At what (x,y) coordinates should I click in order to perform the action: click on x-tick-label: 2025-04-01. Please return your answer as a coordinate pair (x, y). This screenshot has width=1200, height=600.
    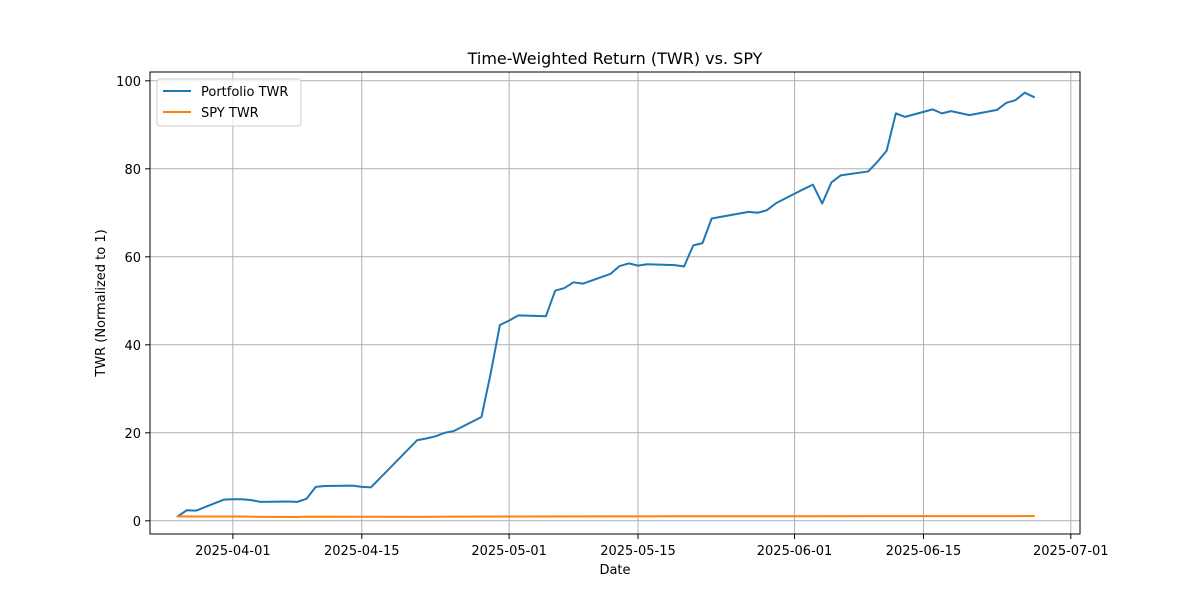
    Looking at the image, I should click on (233, 551).